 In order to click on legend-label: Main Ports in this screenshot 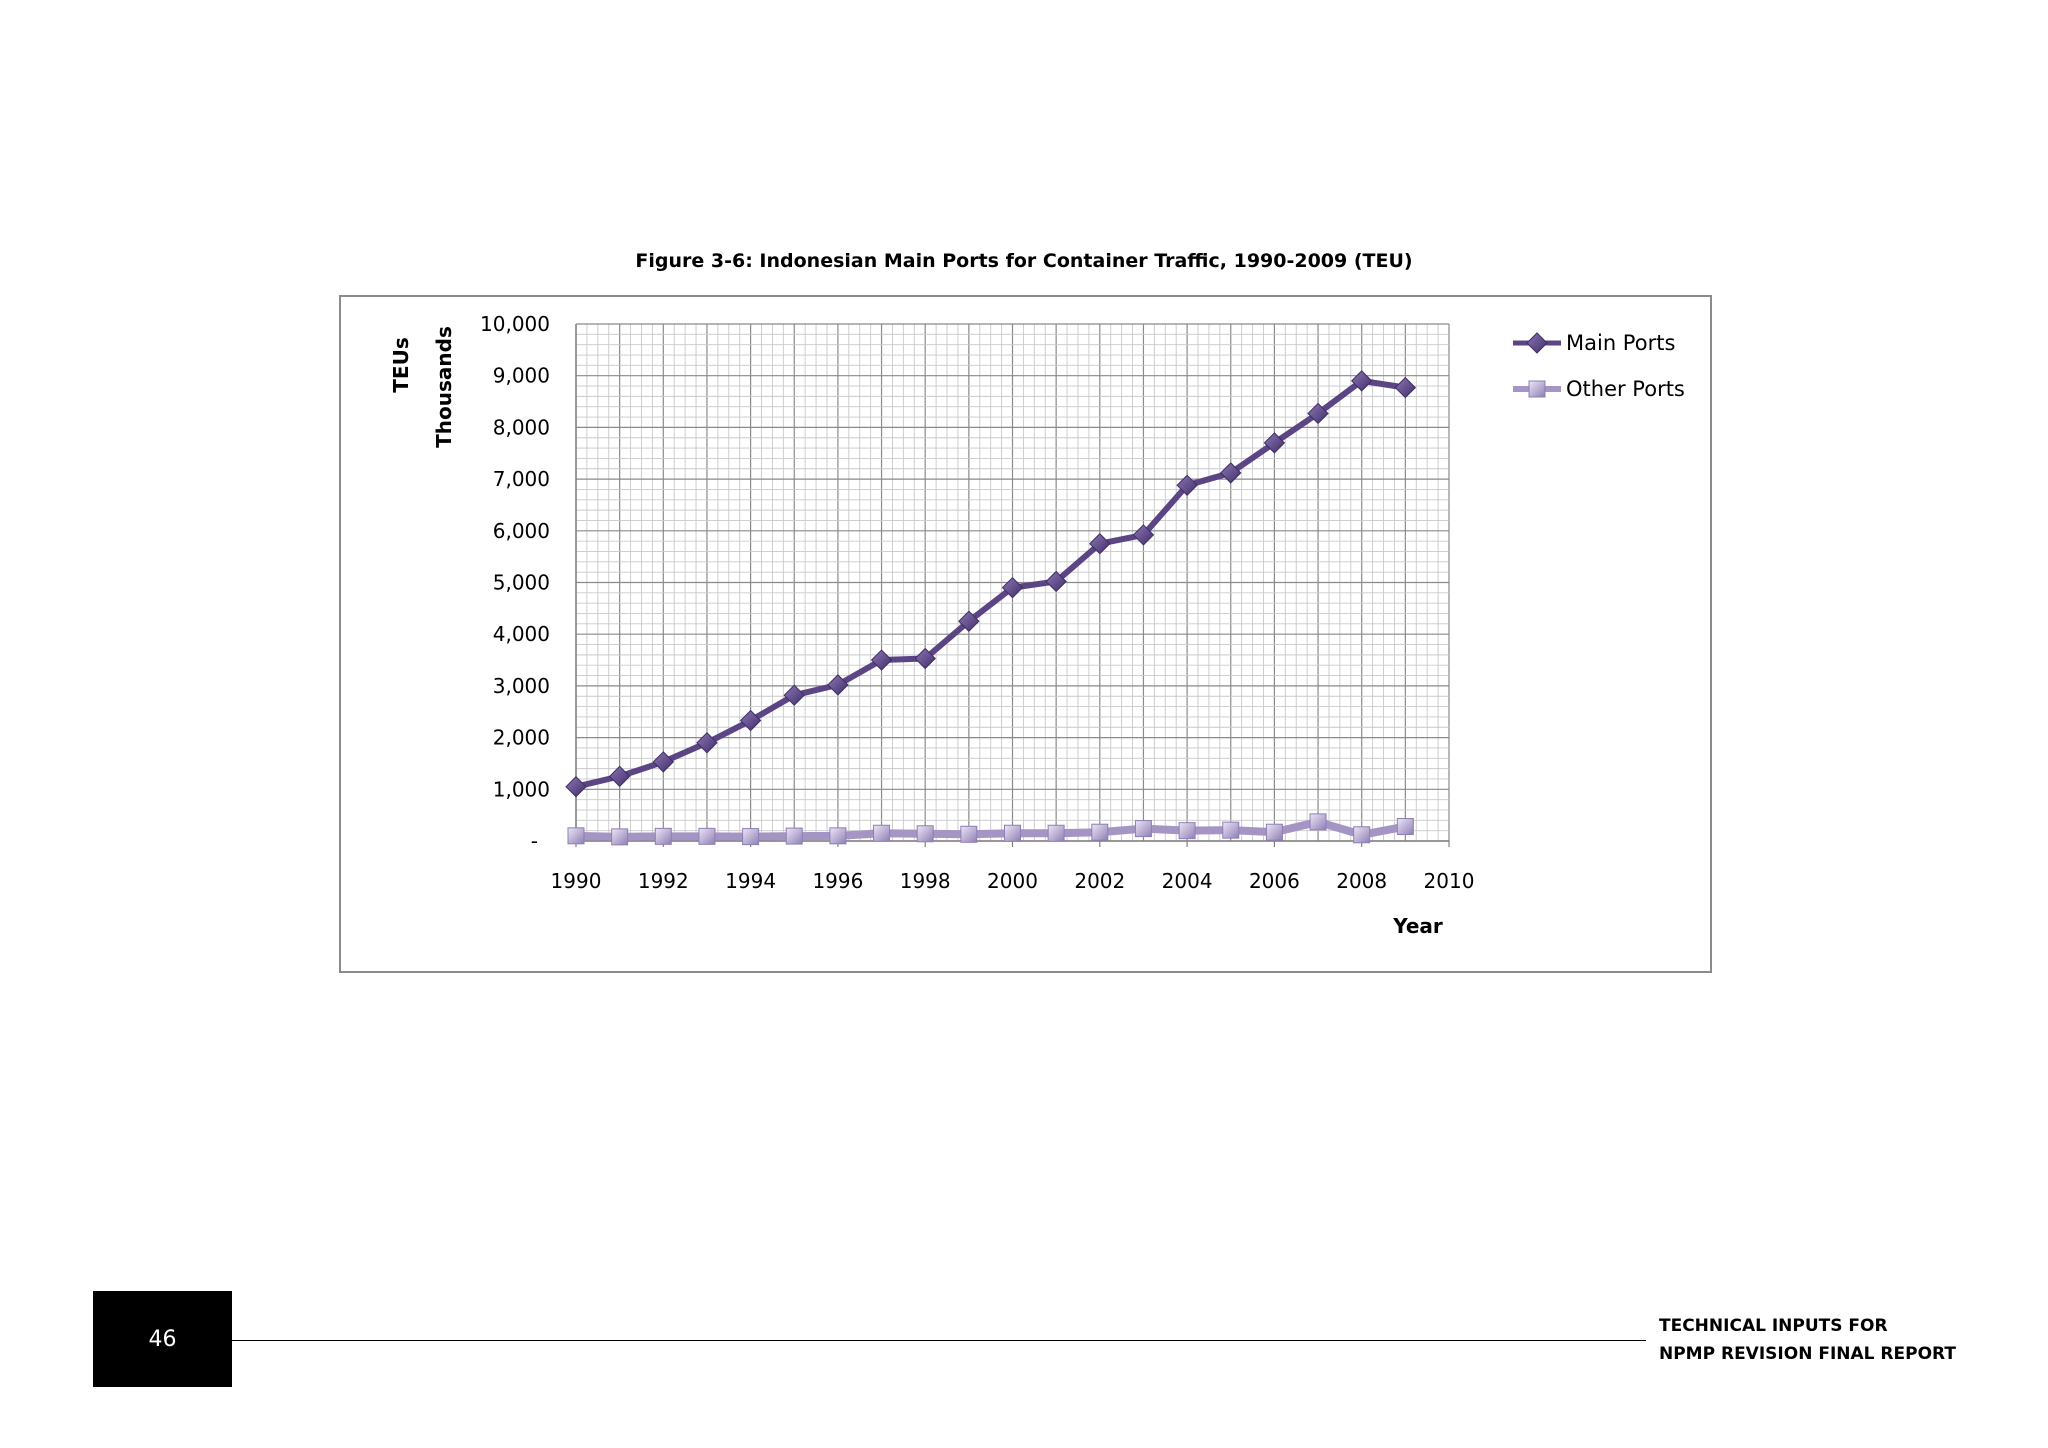, I will do `click(1620, 343)`.